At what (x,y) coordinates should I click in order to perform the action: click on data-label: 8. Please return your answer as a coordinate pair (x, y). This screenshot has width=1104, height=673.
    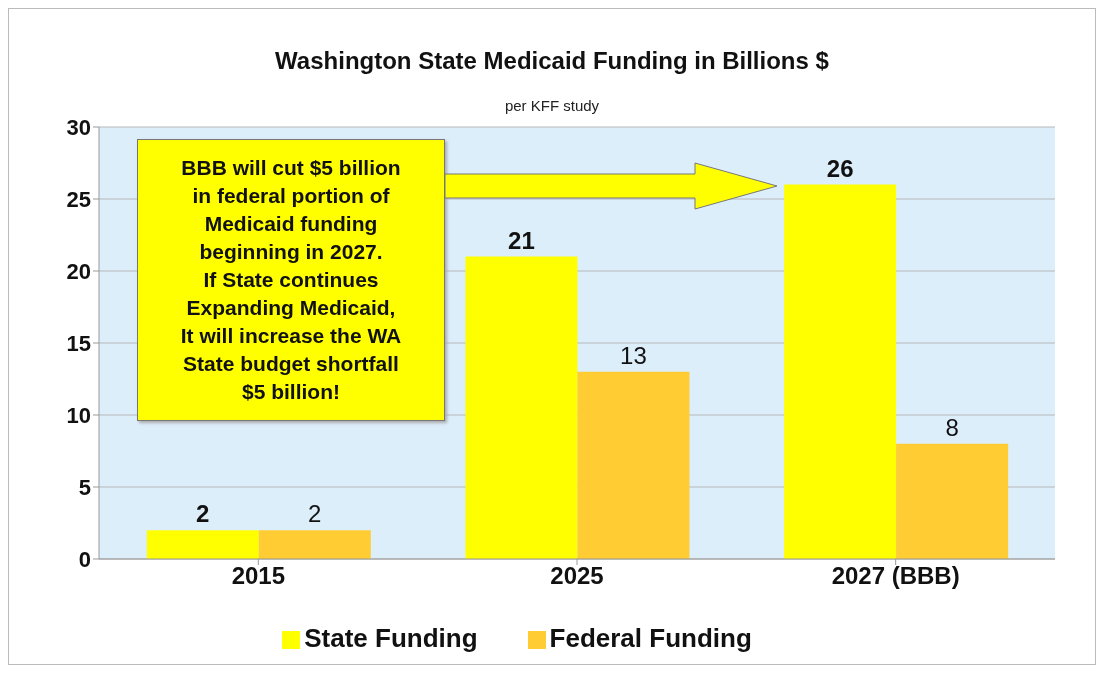
    Looking at the image, I should click on (952, 427).